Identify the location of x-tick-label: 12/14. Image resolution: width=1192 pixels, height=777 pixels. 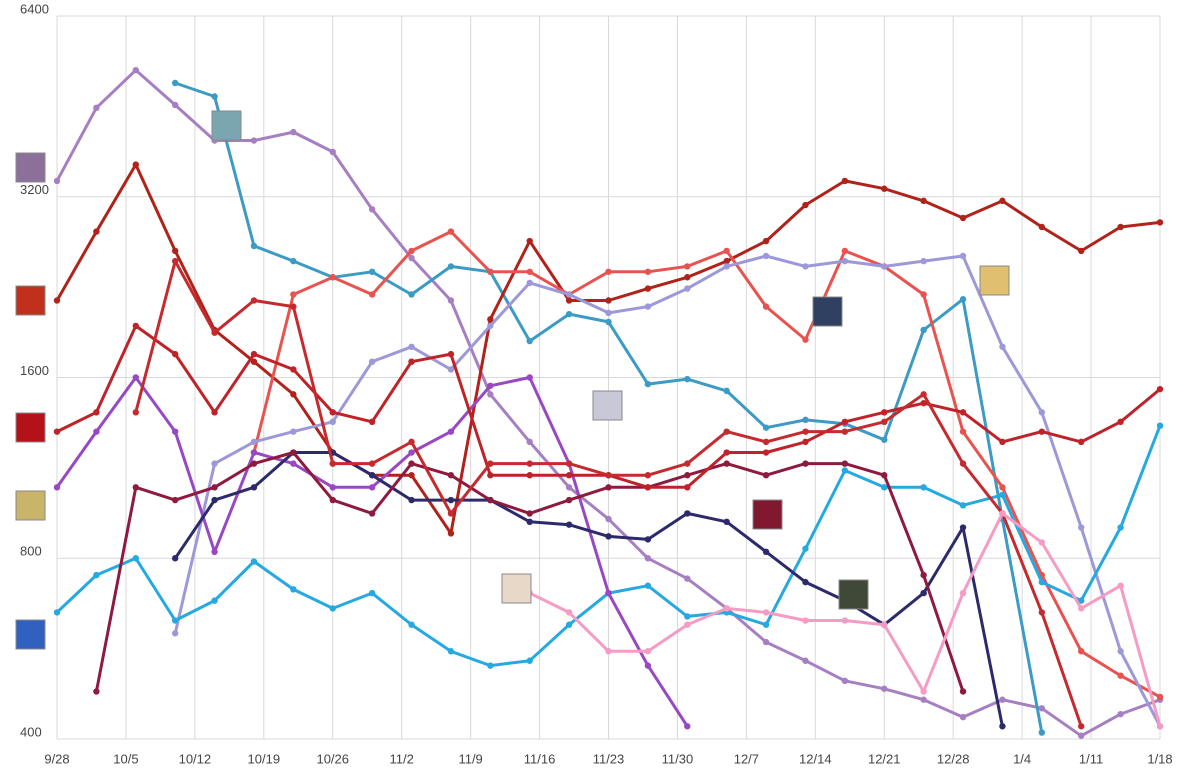
(815, 758).